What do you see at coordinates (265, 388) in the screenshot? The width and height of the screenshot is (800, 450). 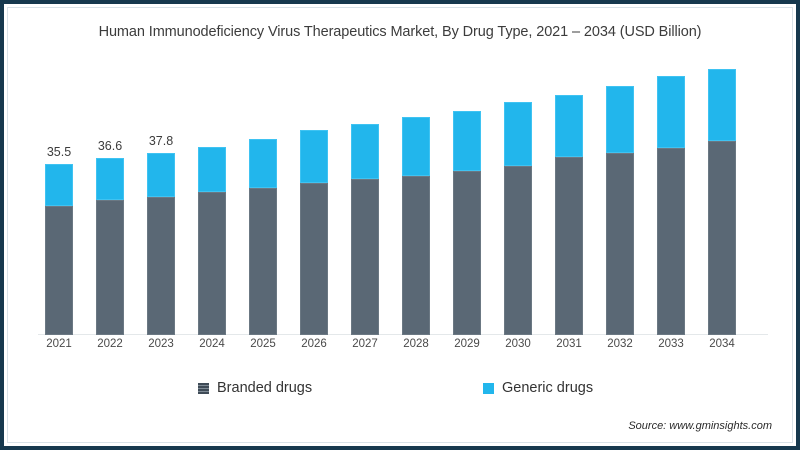 I see `legend-label: Branded drugs` at bounding box center [265, 388].